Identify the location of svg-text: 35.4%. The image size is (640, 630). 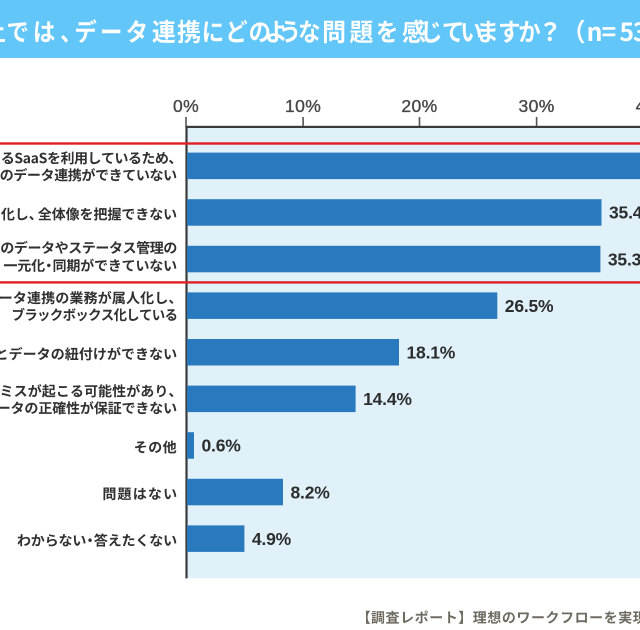
(624, 213).